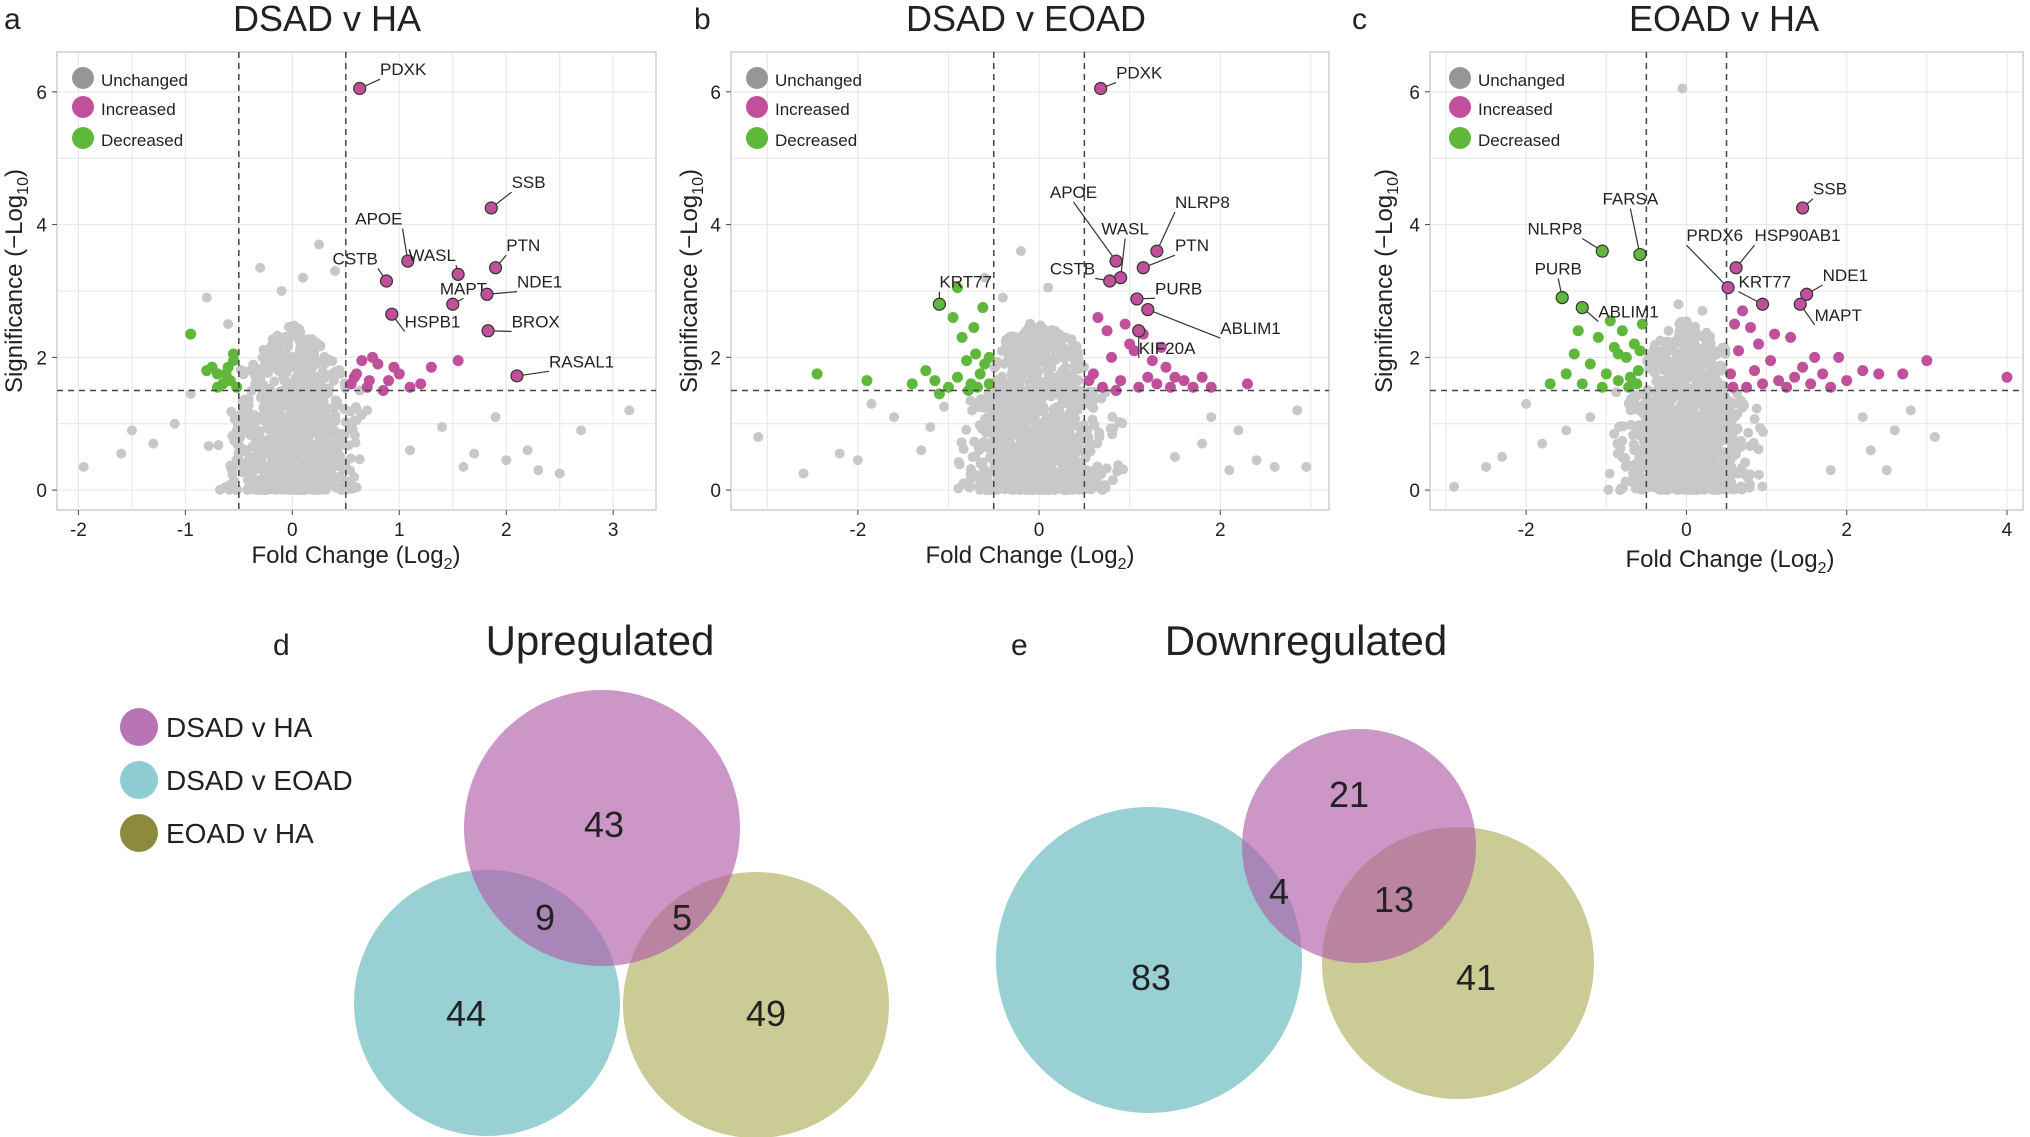  Describe the element at coordinates (138, 109) in the screenshot. I see `legend-increased-label: Increased` at that location.